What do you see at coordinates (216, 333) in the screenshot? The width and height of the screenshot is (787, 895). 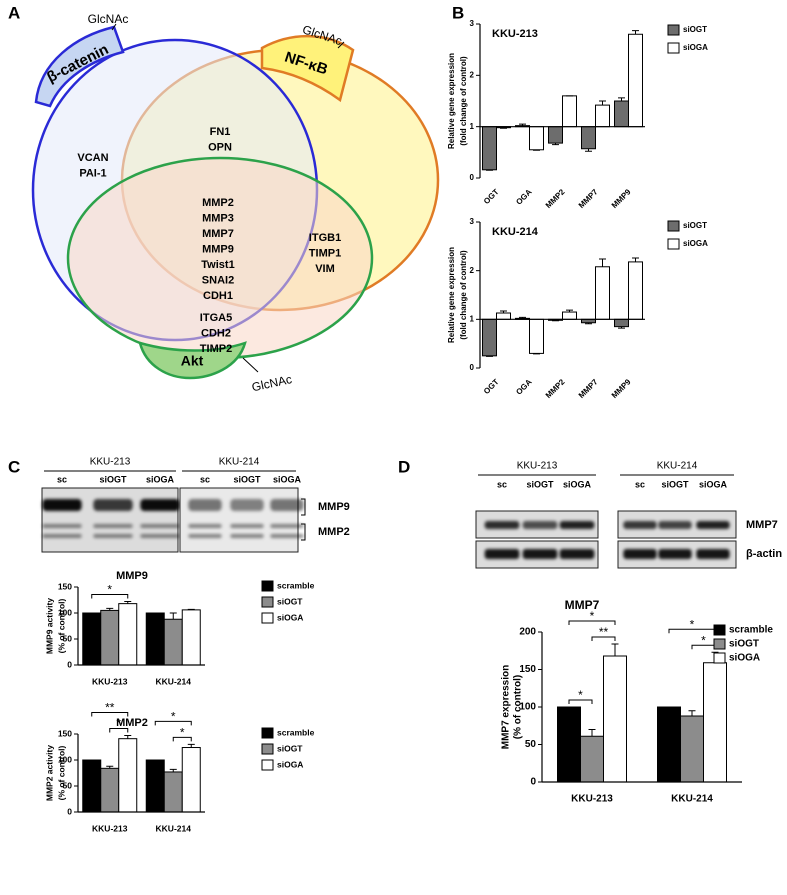 I see `venn-gene: CDH2` at bounding box center [216, 333].